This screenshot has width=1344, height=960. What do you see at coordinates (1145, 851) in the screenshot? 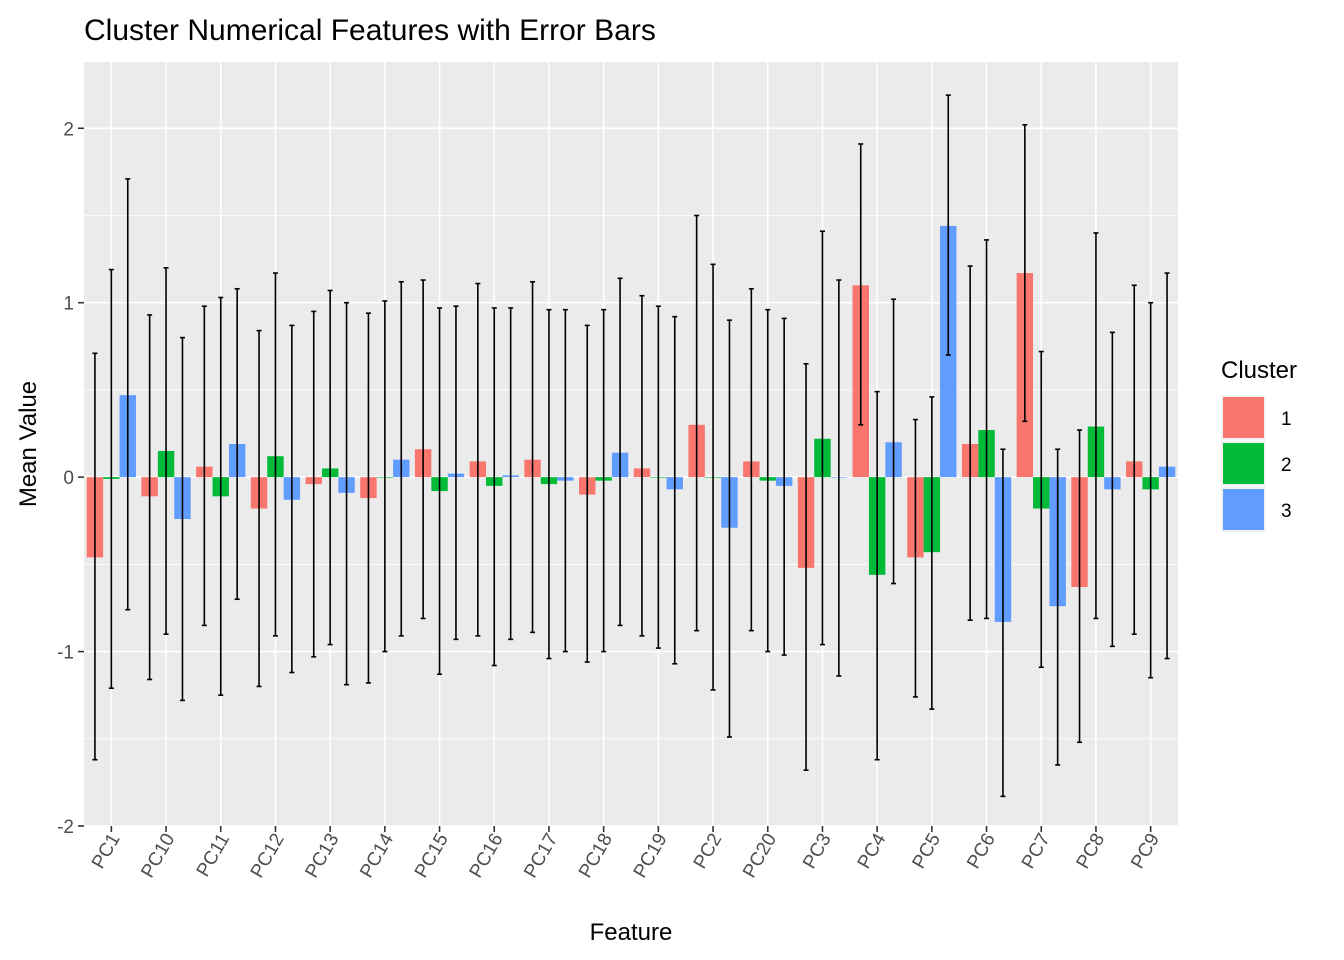
I see `x-tick-label: PC9` at bounding box center [1145, 851].